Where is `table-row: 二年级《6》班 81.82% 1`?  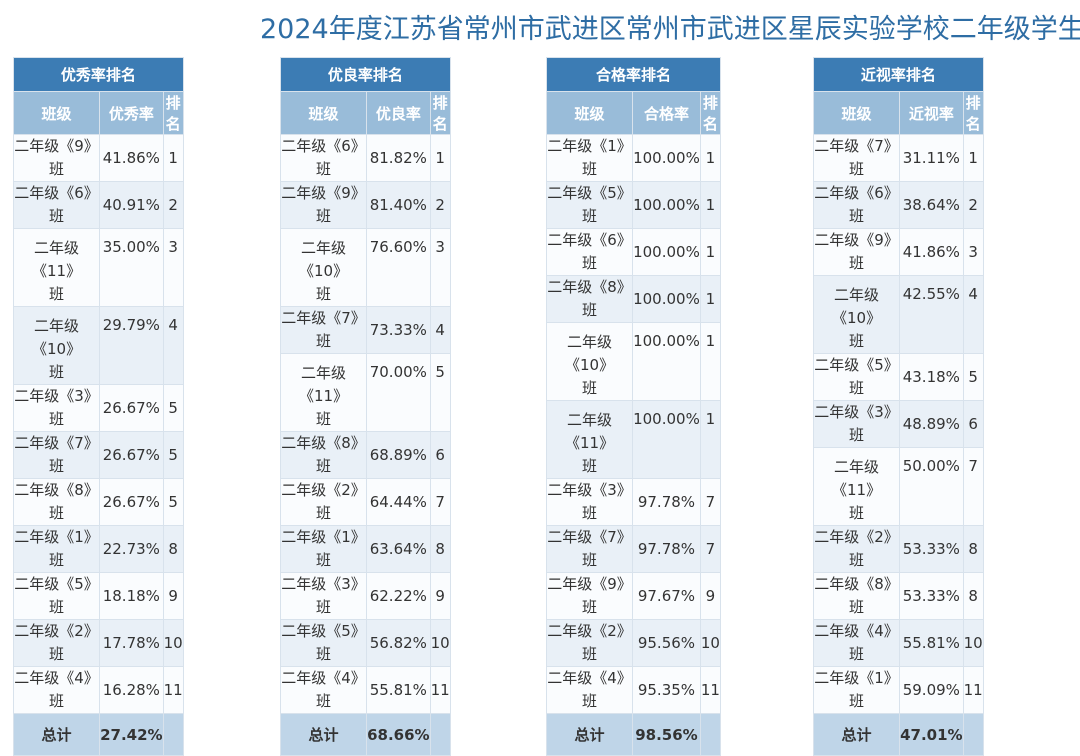 table-row: 二年级《6》班 81.82% 1 is located at coordinates (365, 158).